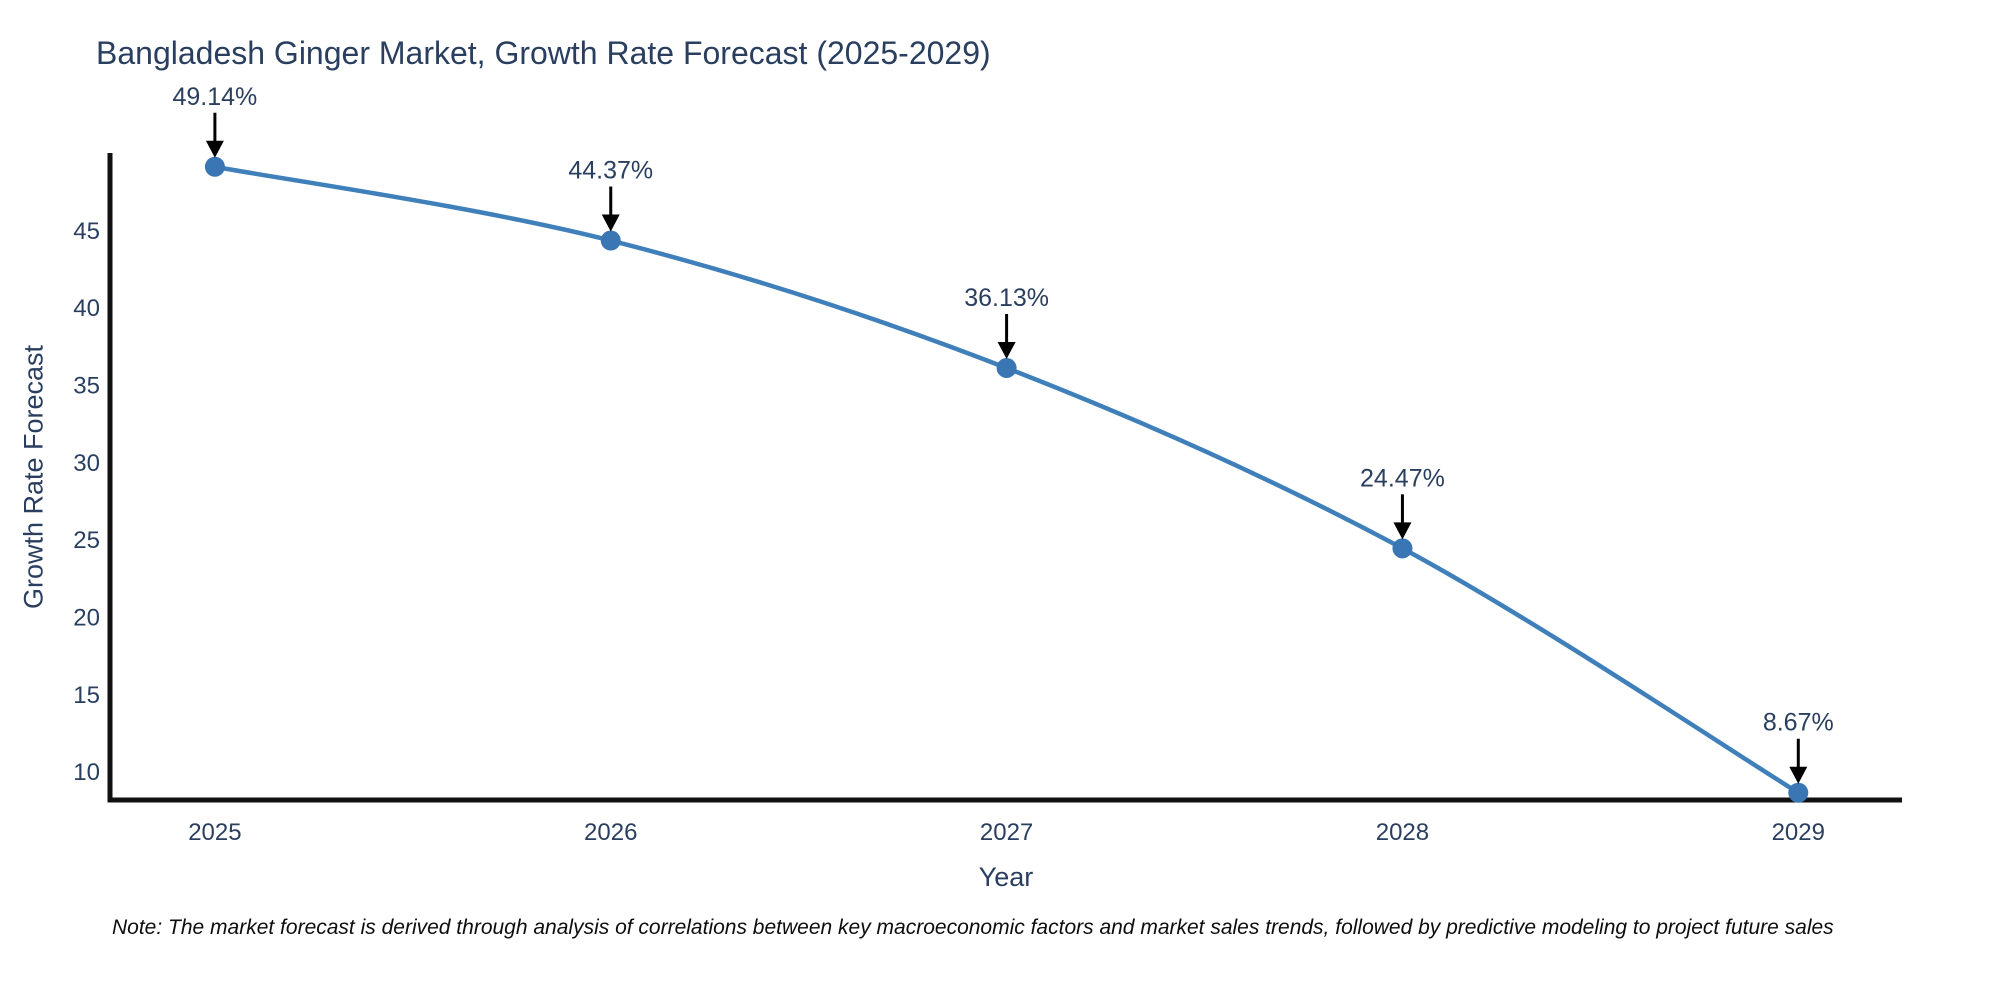 Image resolution: width=2000 pixels, height=1000 pixels. Describe the element at coordinates (214, 832) in the screenshot. I see `x-tick-label: 2025` at that location.